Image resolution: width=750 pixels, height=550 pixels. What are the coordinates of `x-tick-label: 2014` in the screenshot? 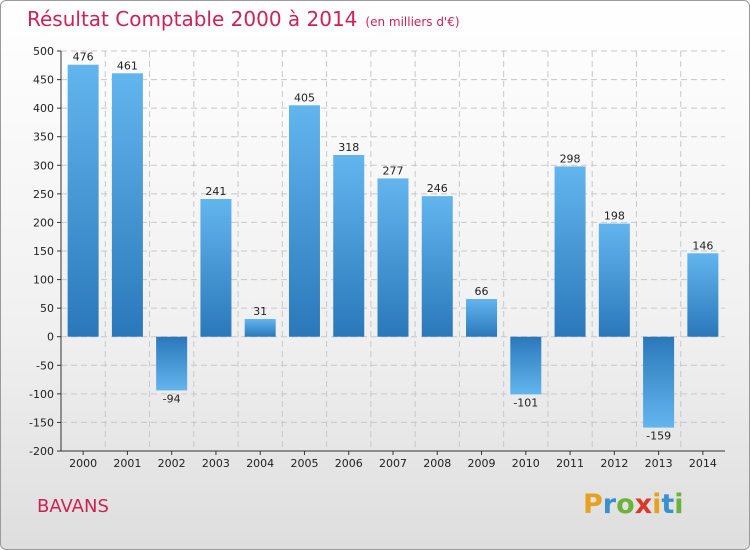 It's located at (703, 463).